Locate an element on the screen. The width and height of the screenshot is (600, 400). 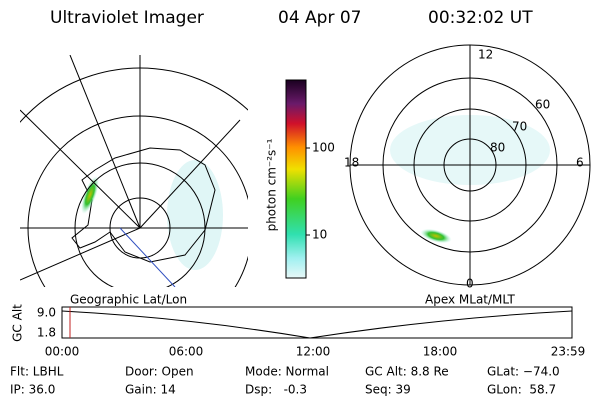
lat-label: 70 is located at coordinates (519, 127).